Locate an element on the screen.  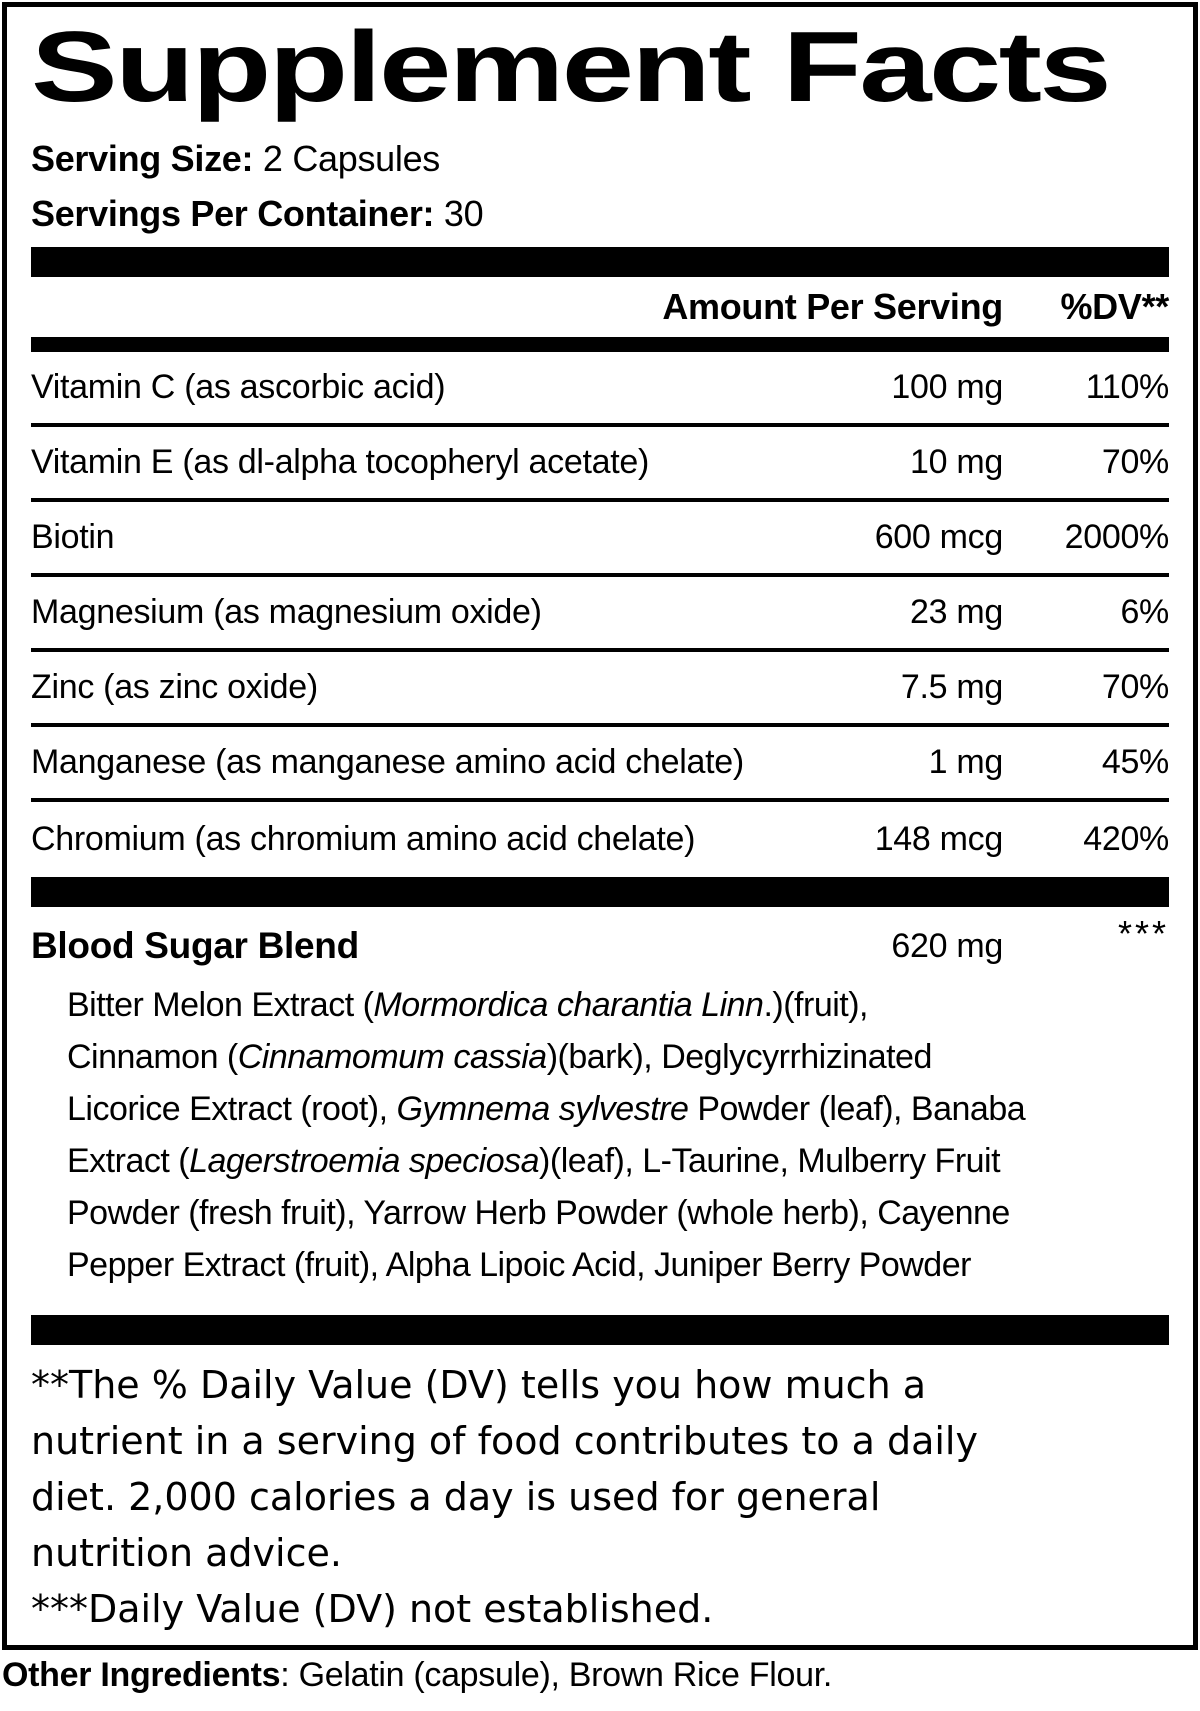
footnote-not-established: ***Daily Value (DV) not established. is located at coordinates (372, 1609).